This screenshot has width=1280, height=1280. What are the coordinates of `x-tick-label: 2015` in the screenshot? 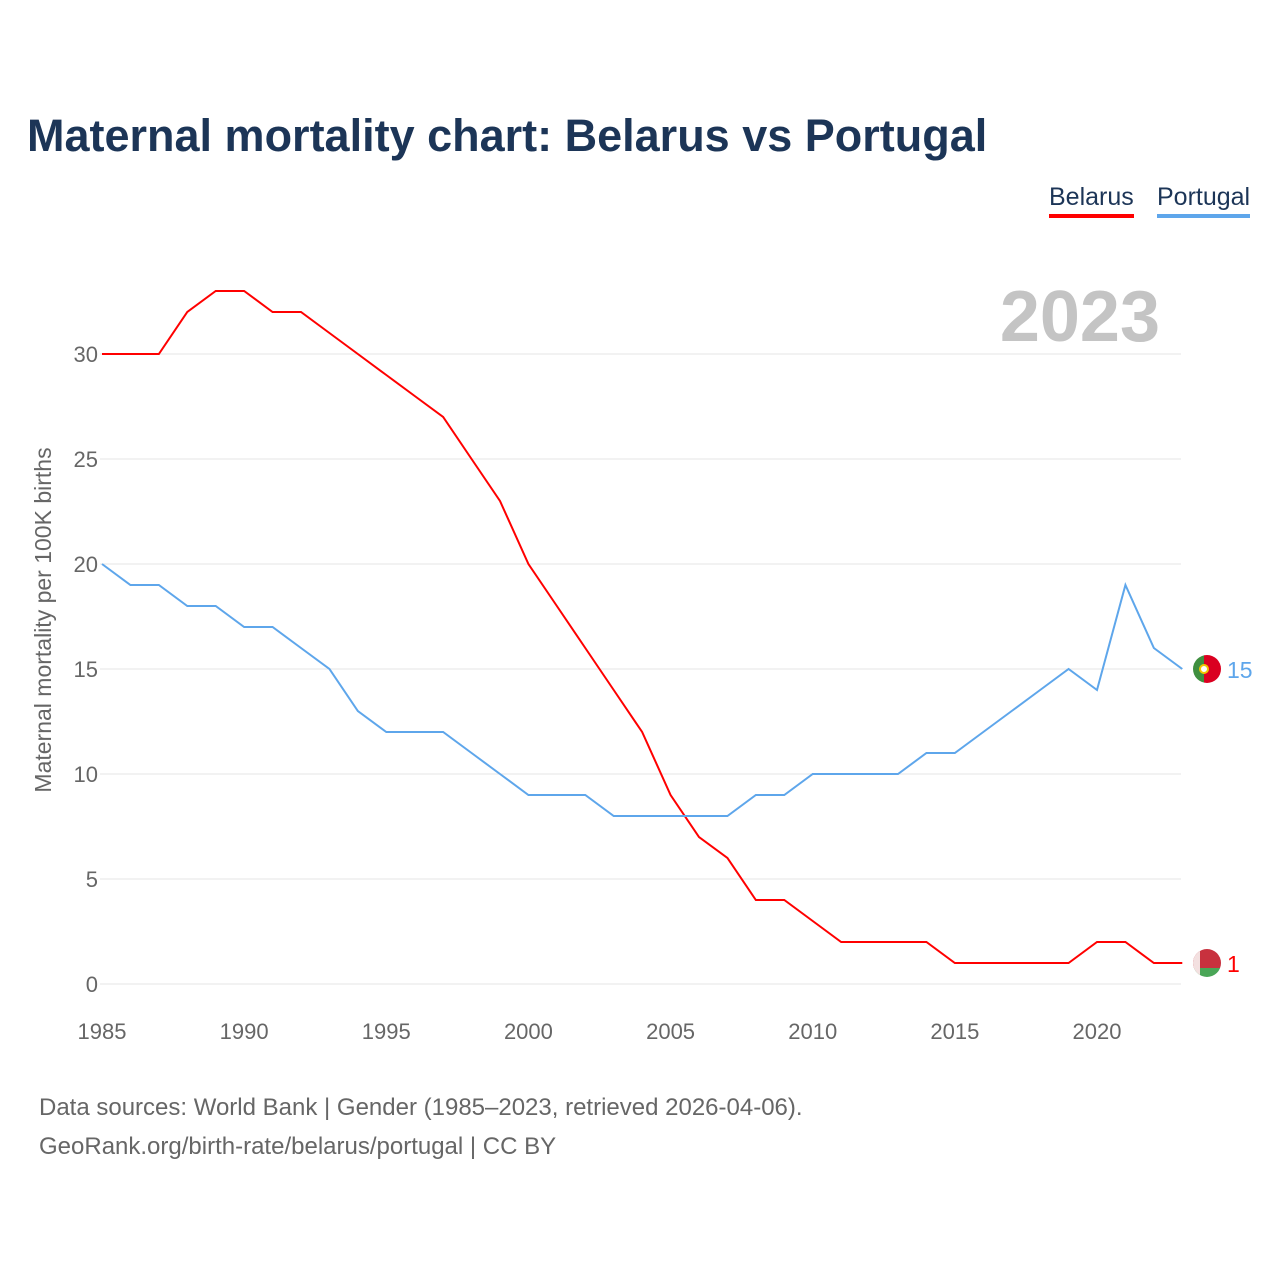 It's located at (954, 1031).